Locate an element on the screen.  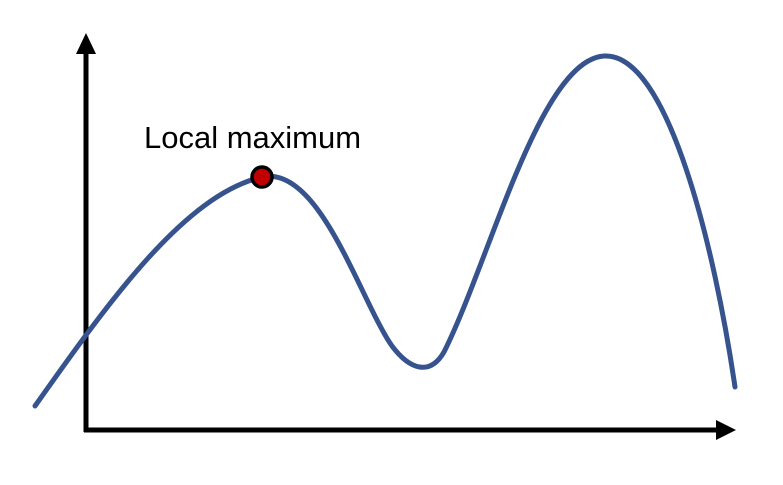
local-maximum-label: Local maximum is located at coordinates (252, 137).